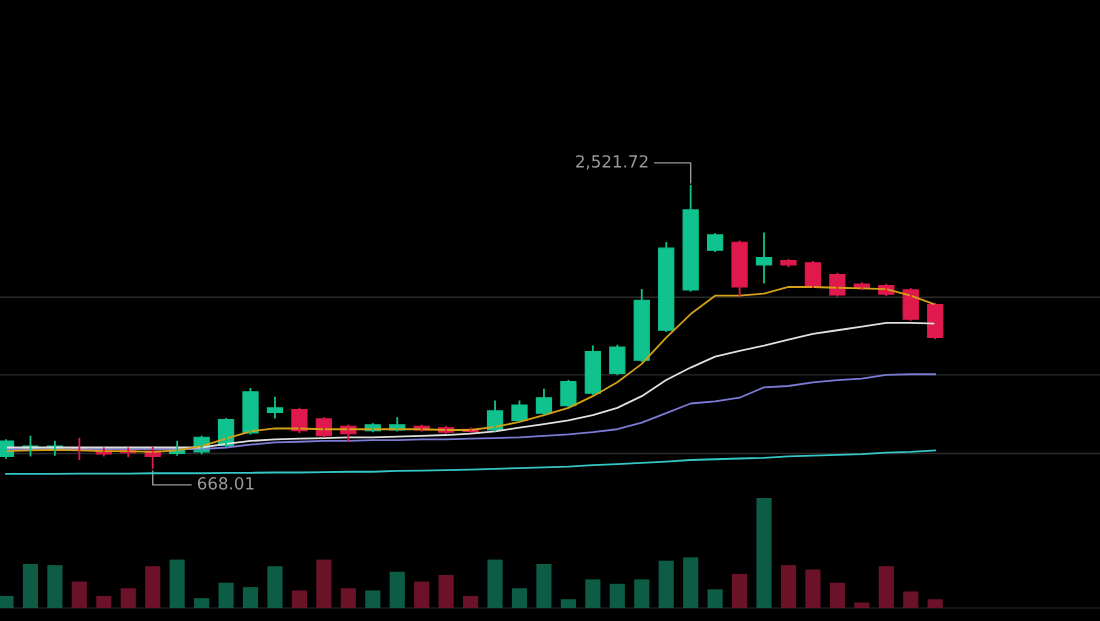  What do you see at coordinates (612, 162) in the screenshot?
I see `text: 2,521.72` at bounding box center [612, 162].